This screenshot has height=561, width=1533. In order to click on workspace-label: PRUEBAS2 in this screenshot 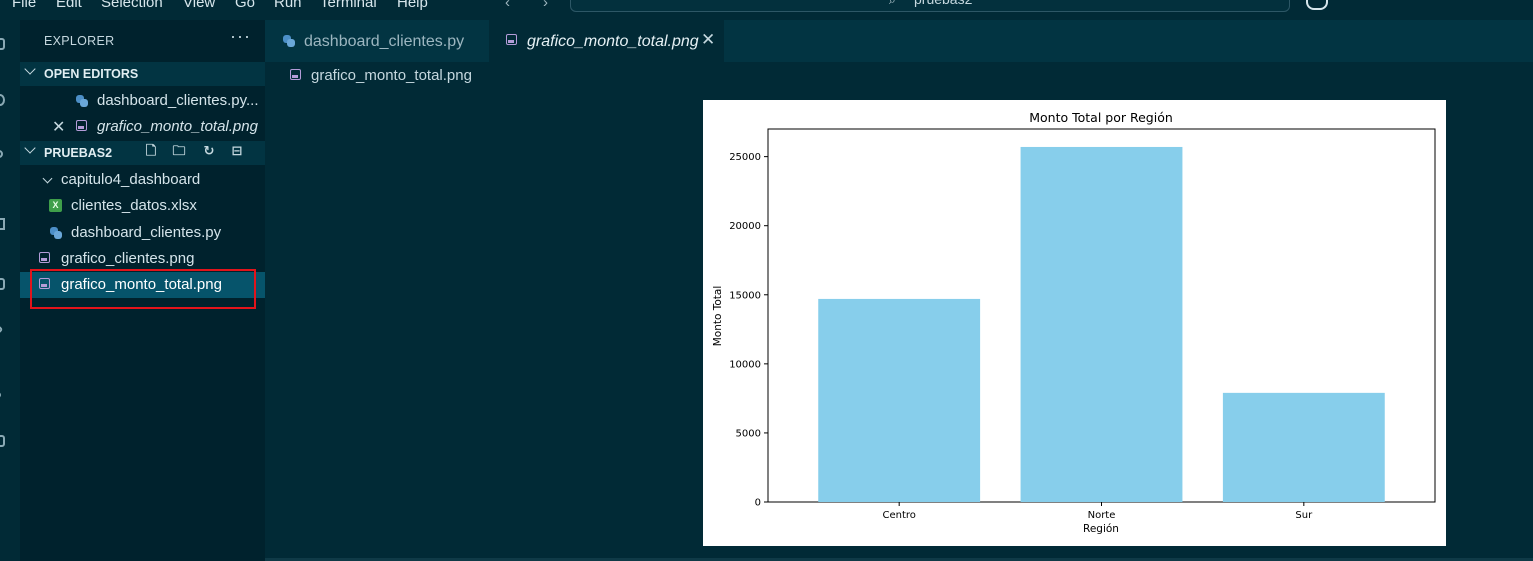, I will do `click(78, 153)`.